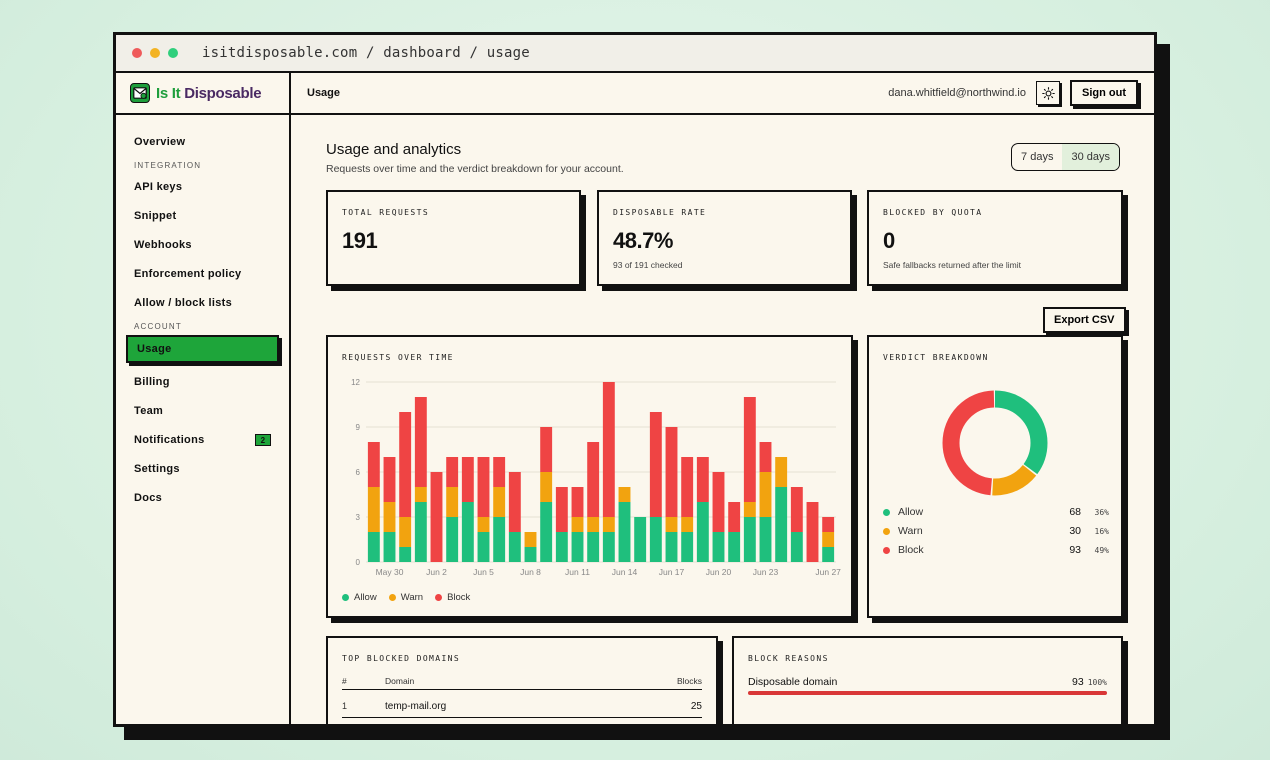 The image size is (1270, 760). I want to click on sidebar-section-integration: INTEGRATION, so click(168, 165).